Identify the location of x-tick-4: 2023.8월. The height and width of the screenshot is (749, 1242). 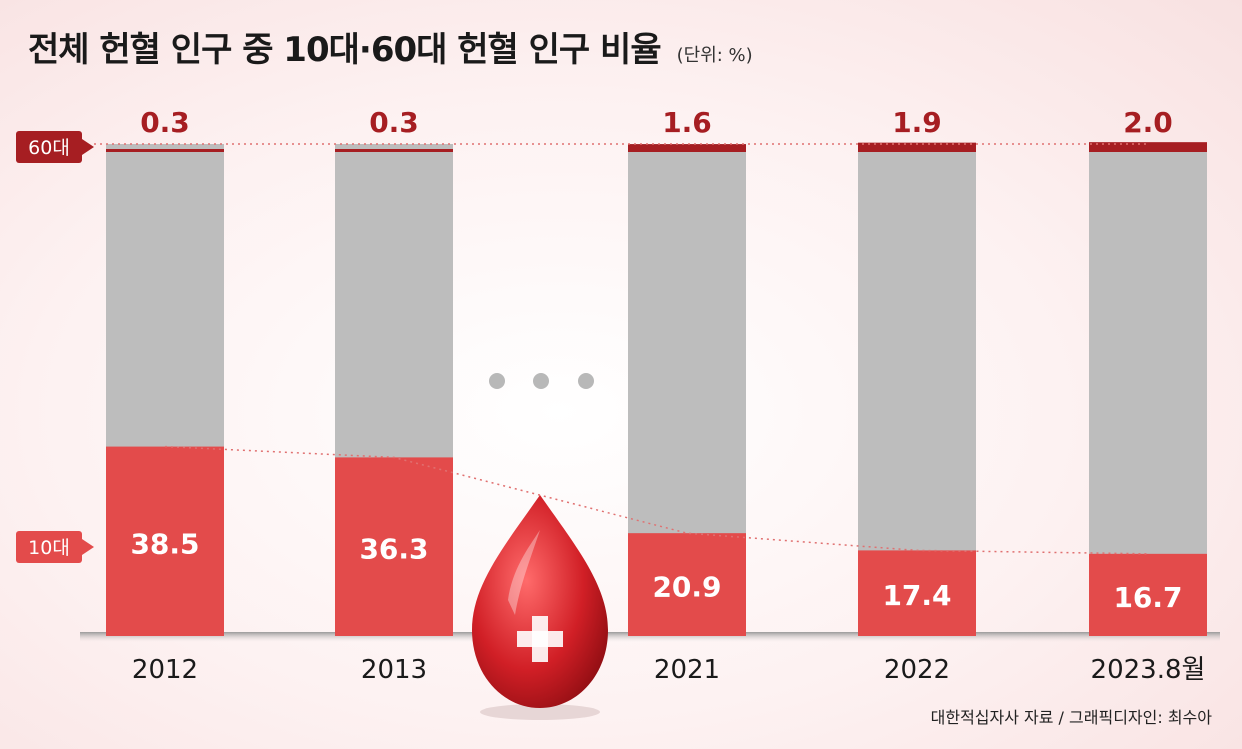
(1148, 670).